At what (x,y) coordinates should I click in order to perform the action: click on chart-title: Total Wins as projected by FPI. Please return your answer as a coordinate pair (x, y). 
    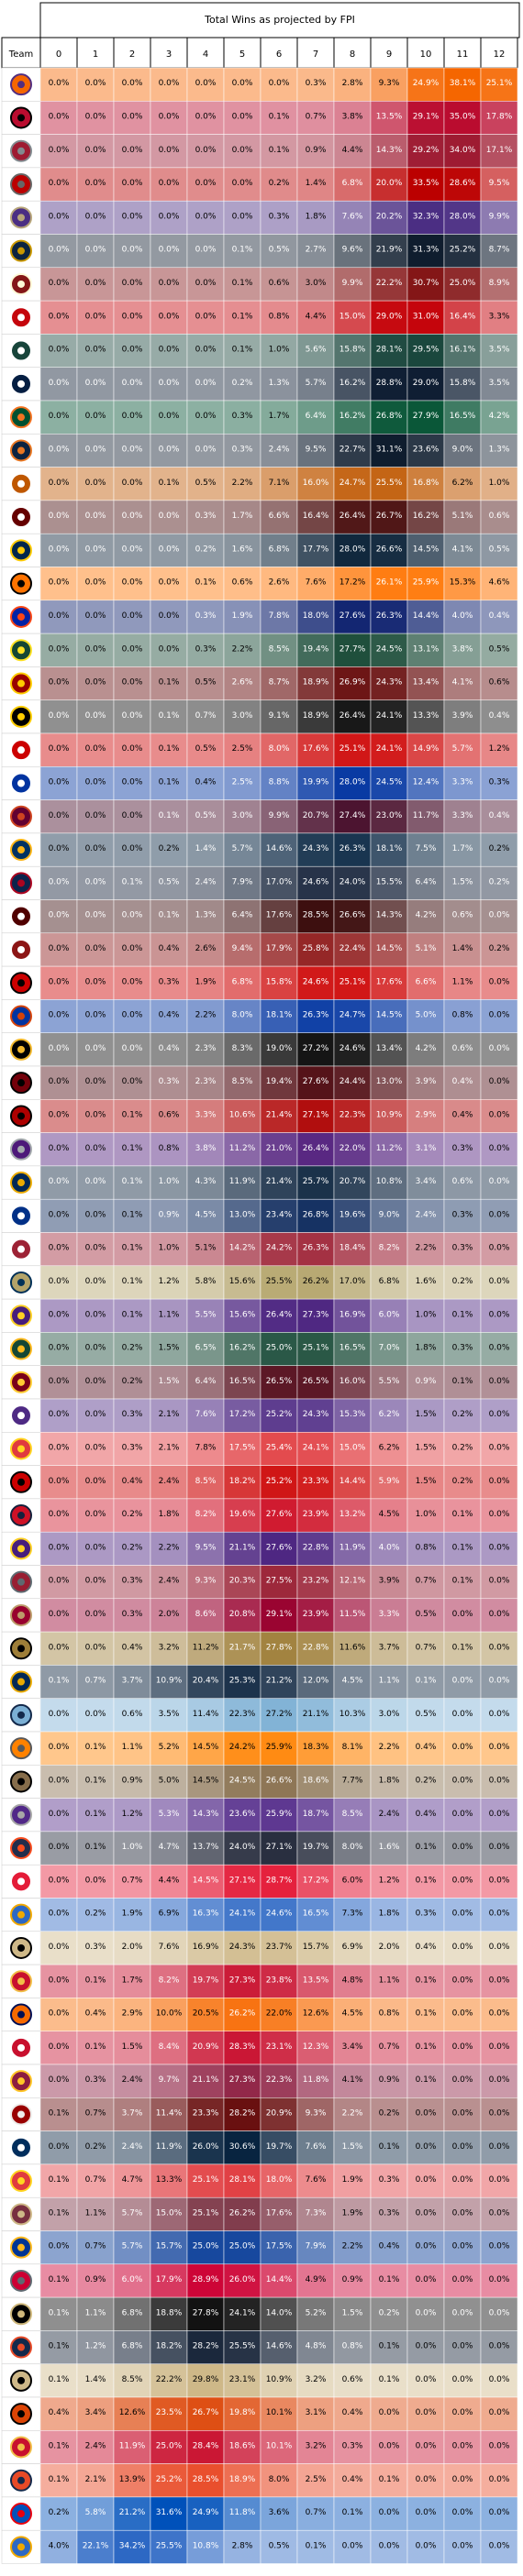
    Looking at the image, I should click on (279, 20).